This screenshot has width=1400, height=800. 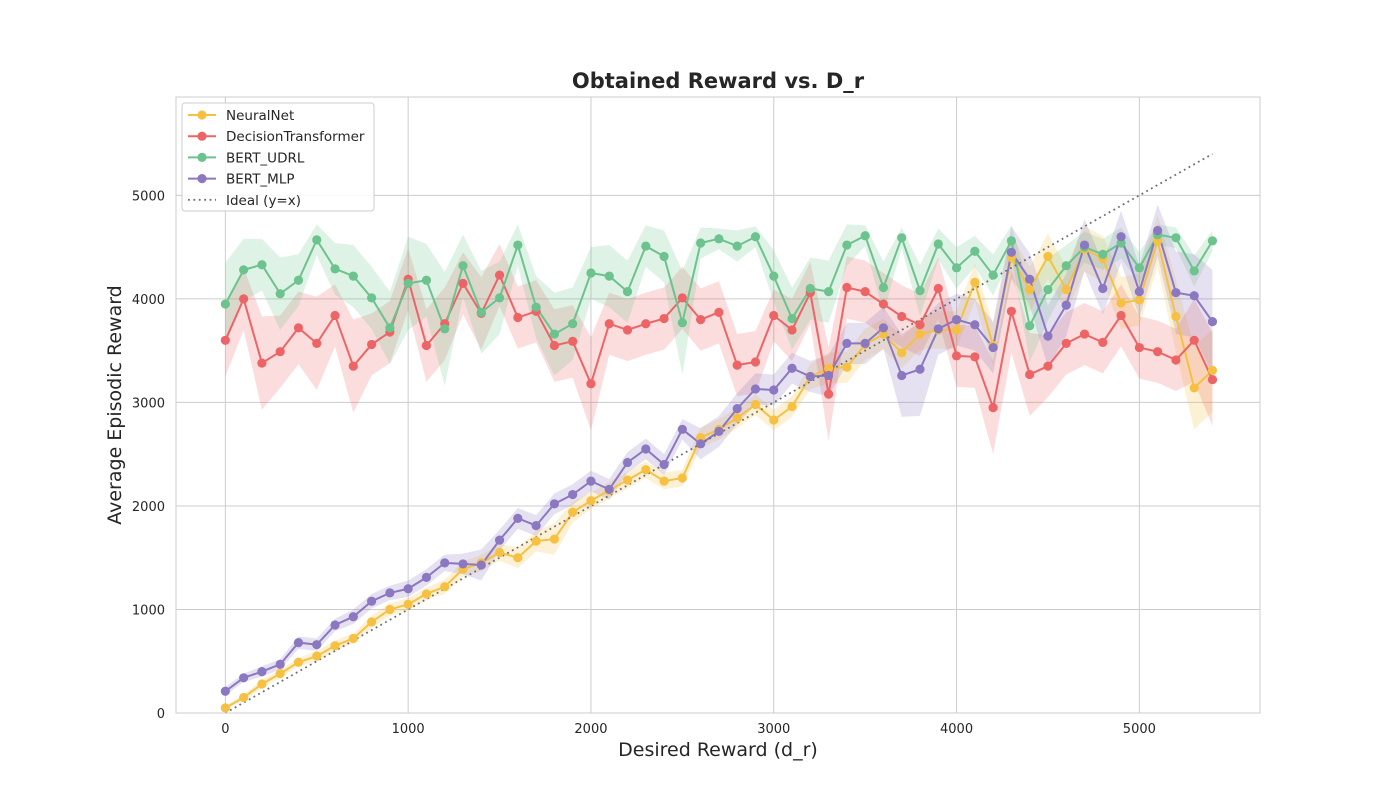 What do you see at coordinates (260, 116) in the screenshot?
I see `legend-label-neuralnet: NeuralNet` at bounding box center [260, 116].